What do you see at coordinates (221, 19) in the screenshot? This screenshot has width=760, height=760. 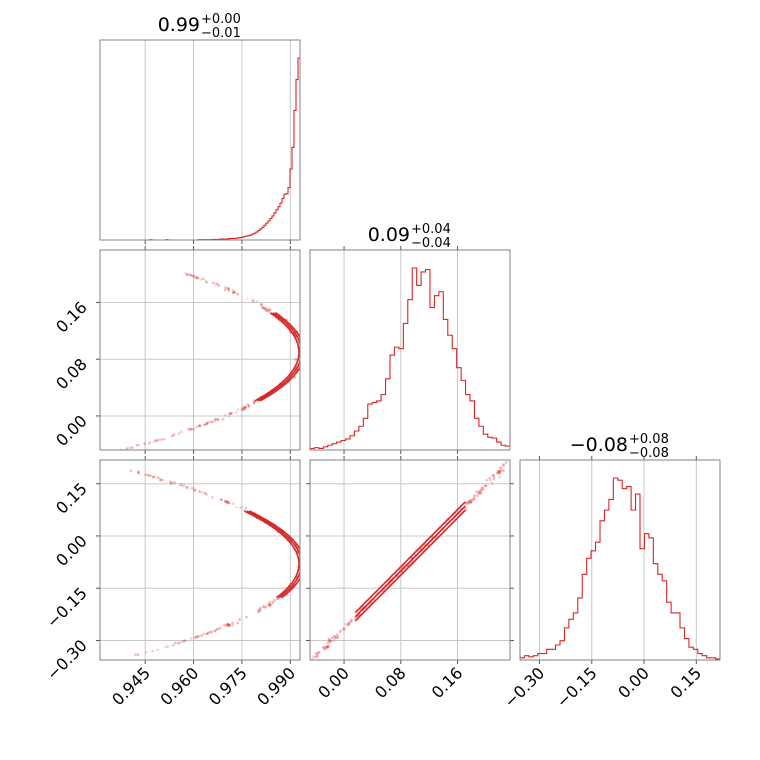 I see `title-plus-0: +0.00` at bounding box center [221, 19].